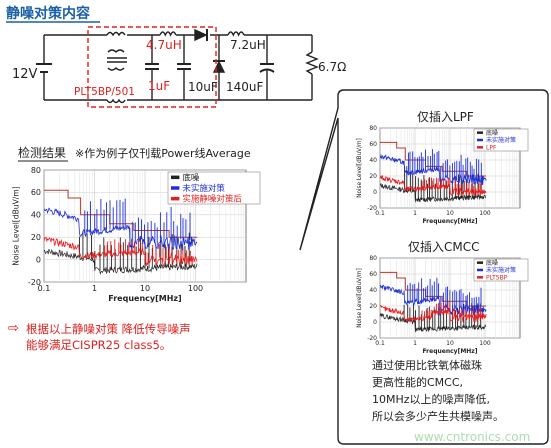 Image resolution: width=551 pixels, height=448 pixels. What do you see at coordinates (472, 437) in the screenshot?
I see `watermark: www.cntronics.com` at bounding box center [472, 437].